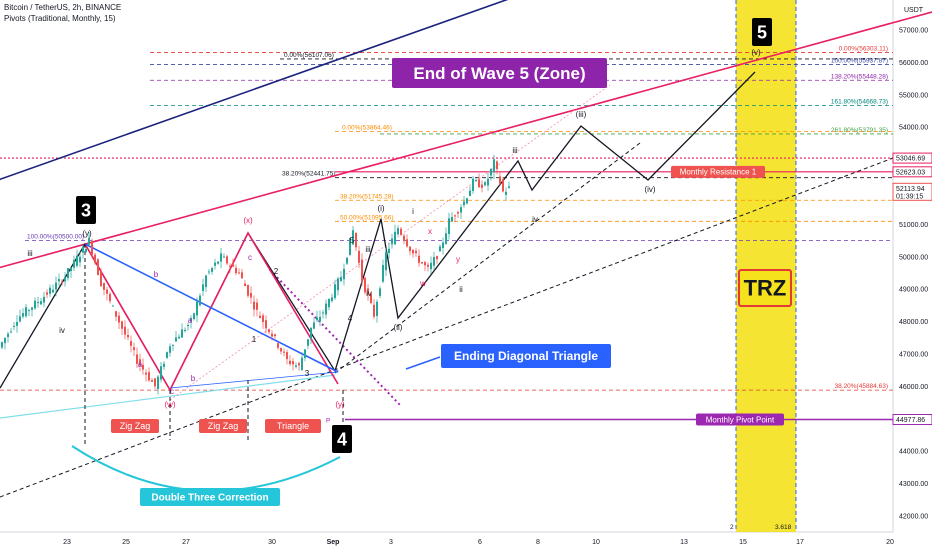 The image size is (932, 550). What do you see at coordinates (912, 172) in the screenshot?
I see `price-badge` at bounding box center [912, 172].